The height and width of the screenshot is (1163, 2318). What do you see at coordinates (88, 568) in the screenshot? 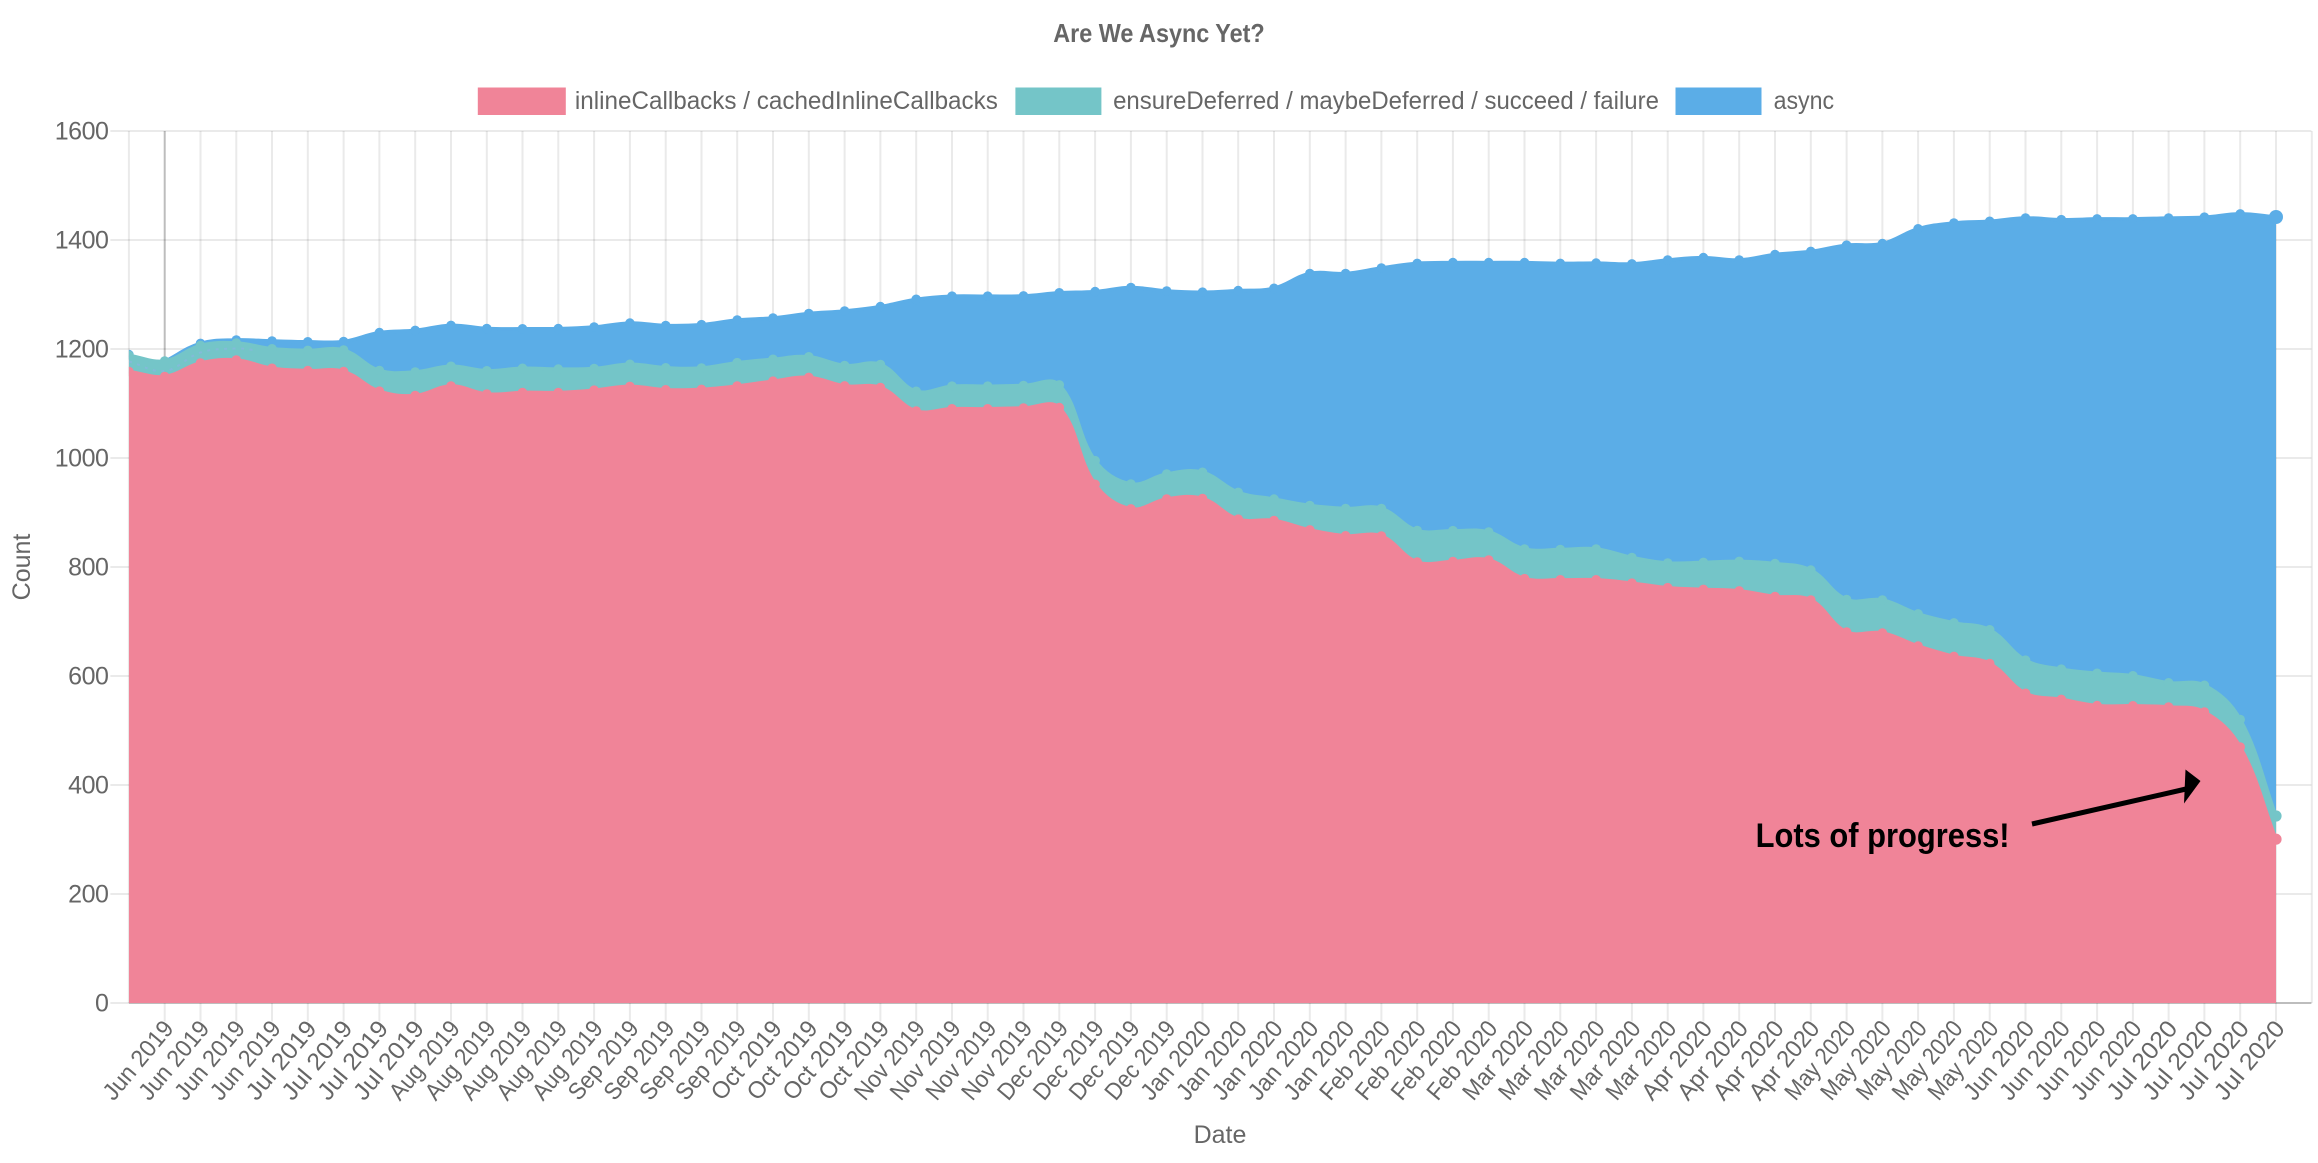
I see `svg-text: 800` at bounding box center [88, 568].